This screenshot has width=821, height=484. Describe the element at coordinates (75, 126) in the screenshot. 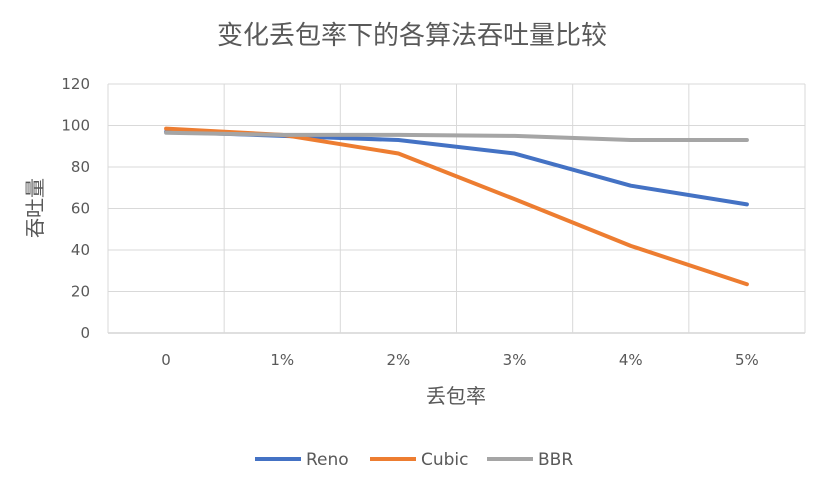

I see `y-tick-label: 100` at that location.